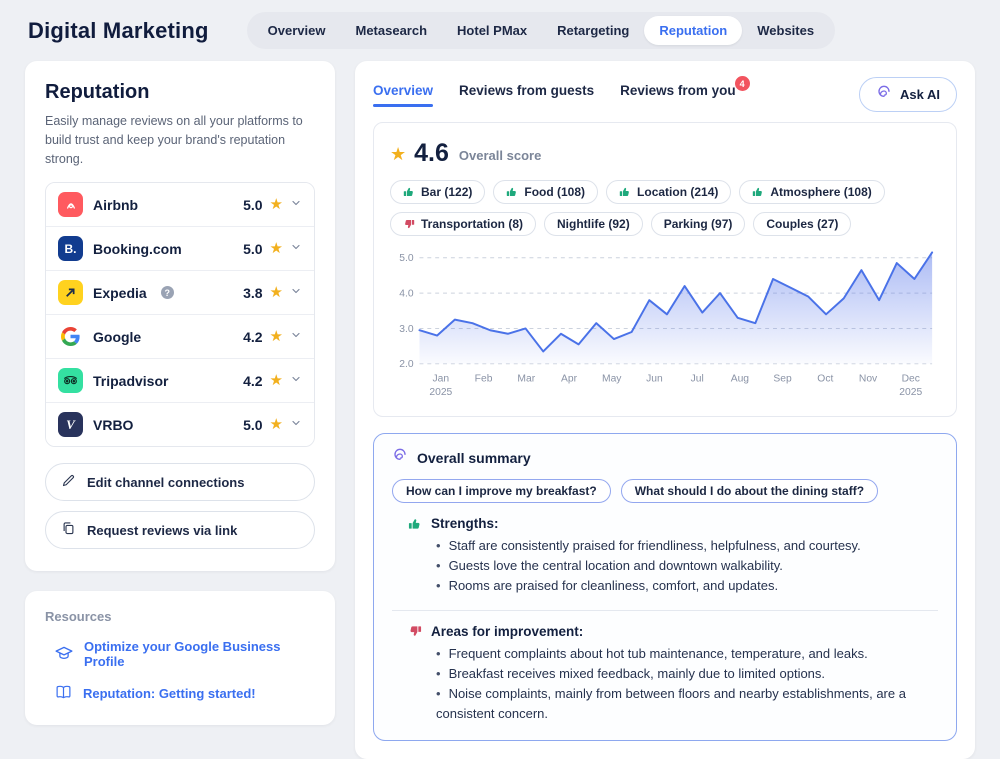 The height and width of the screenshot is (759, 1000). I want to click on nav-tab-hotel-pmax: Hotel PMax, so click(492, 30).